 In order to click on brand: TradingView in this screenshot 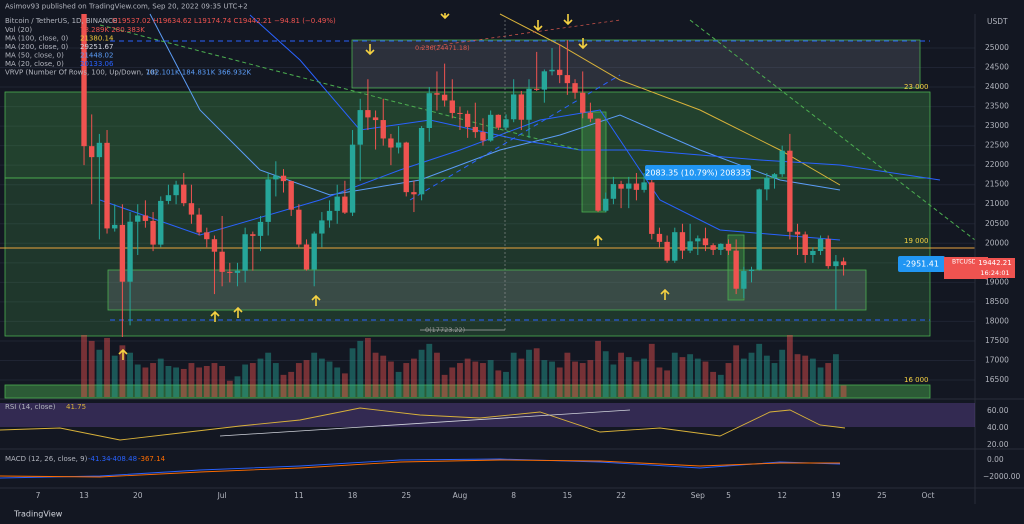, I will do `click(38, 514)`.